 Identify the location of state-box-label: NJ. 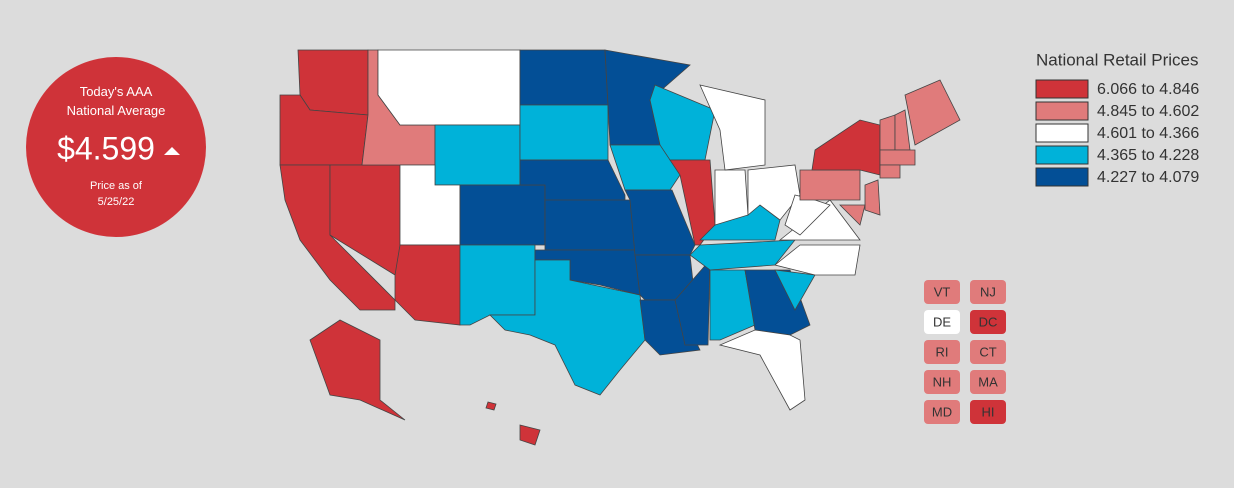
(988, 291).